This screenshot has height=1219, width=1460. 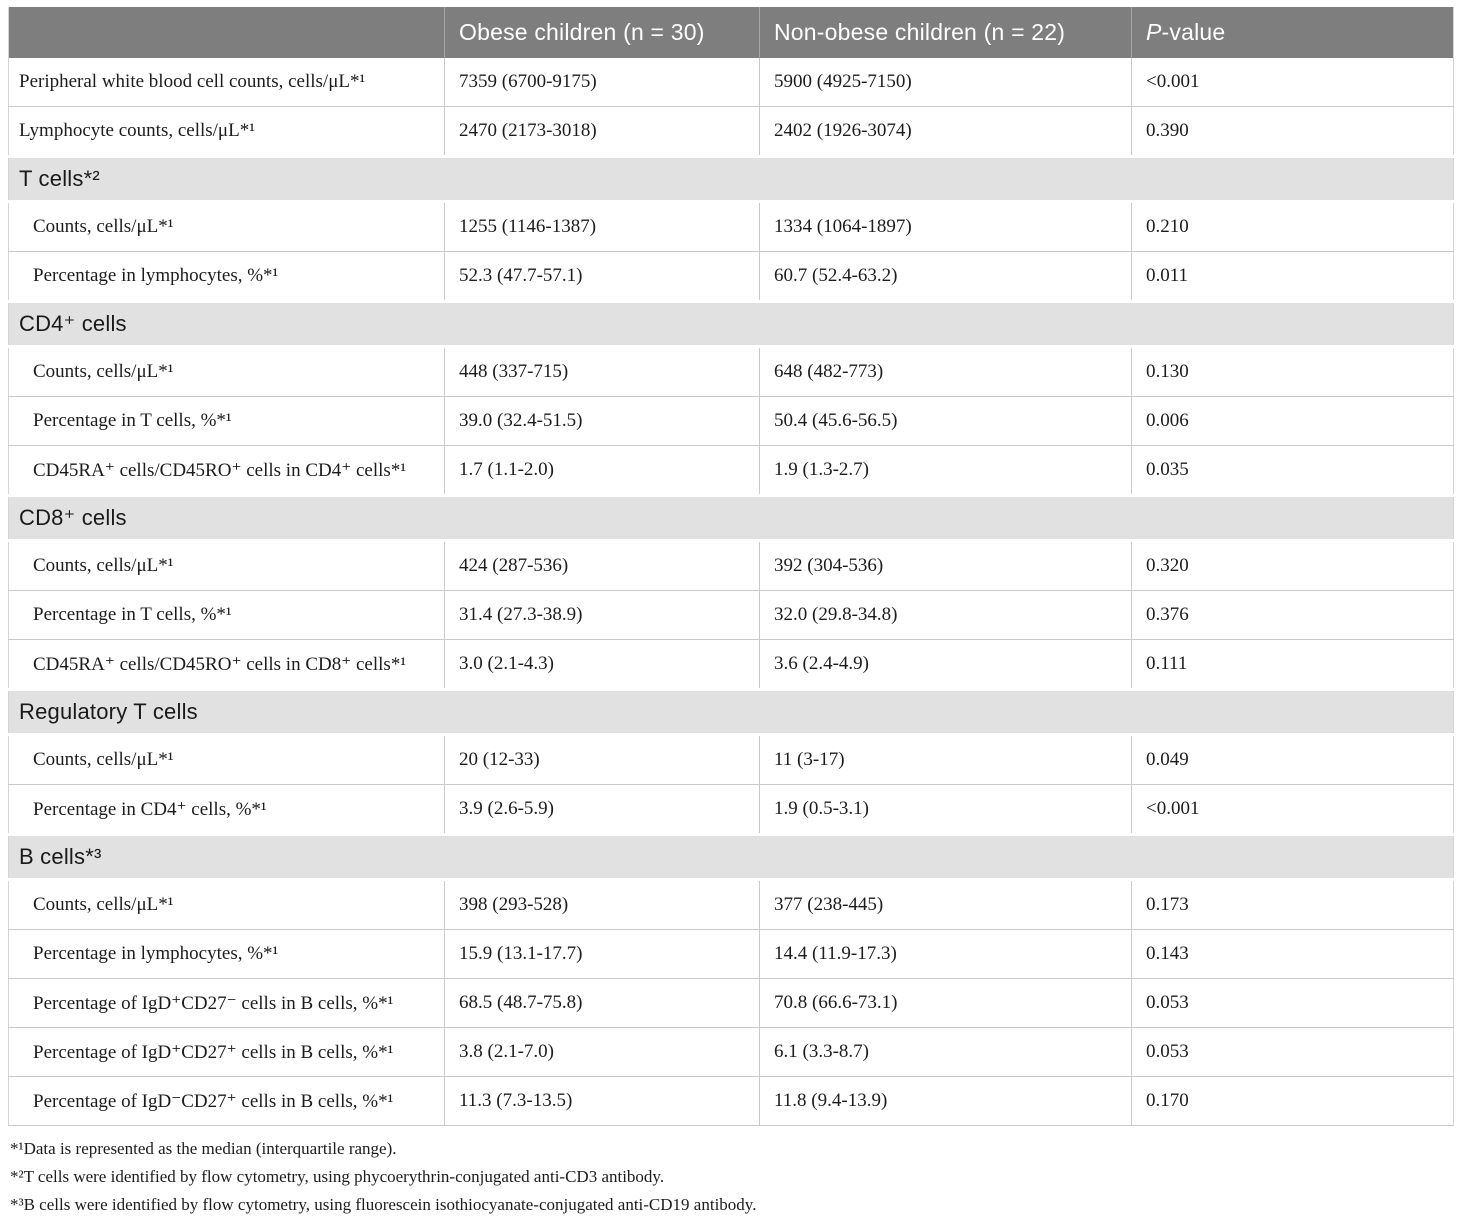 I want to click on pvalue-rest: -value, so click(x=1193, y=32).